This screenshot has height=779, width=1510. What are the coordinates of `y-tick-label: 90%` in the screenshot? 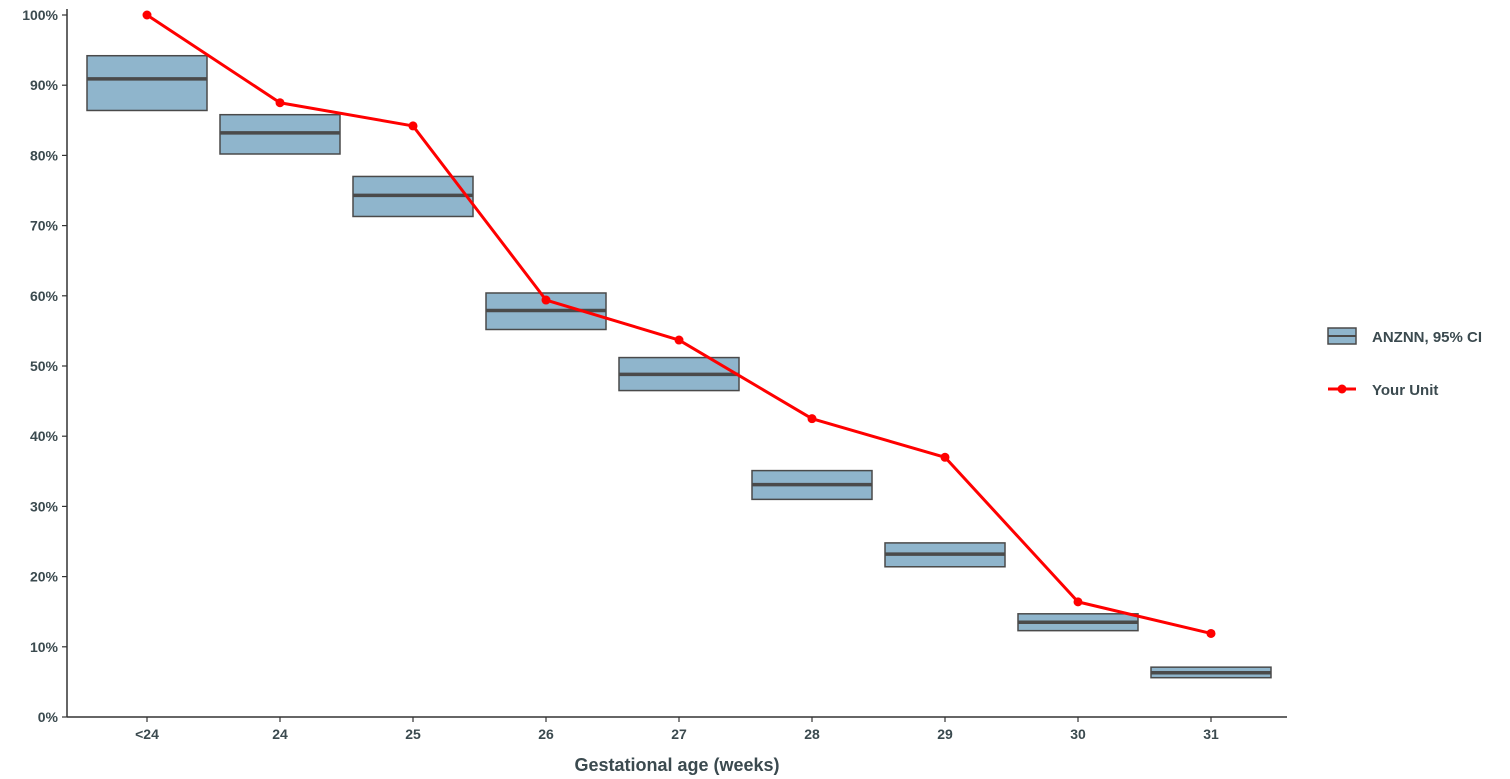 It's located at (44, 85).